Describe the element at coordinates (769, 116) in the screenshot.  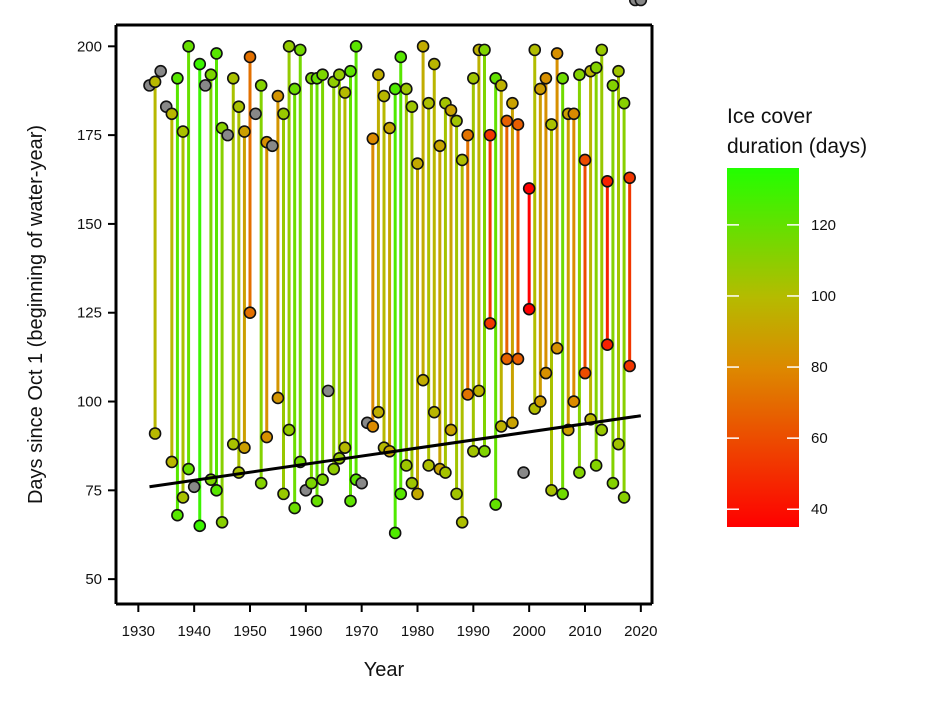
I see `legend-title: Ice cover` at that location.